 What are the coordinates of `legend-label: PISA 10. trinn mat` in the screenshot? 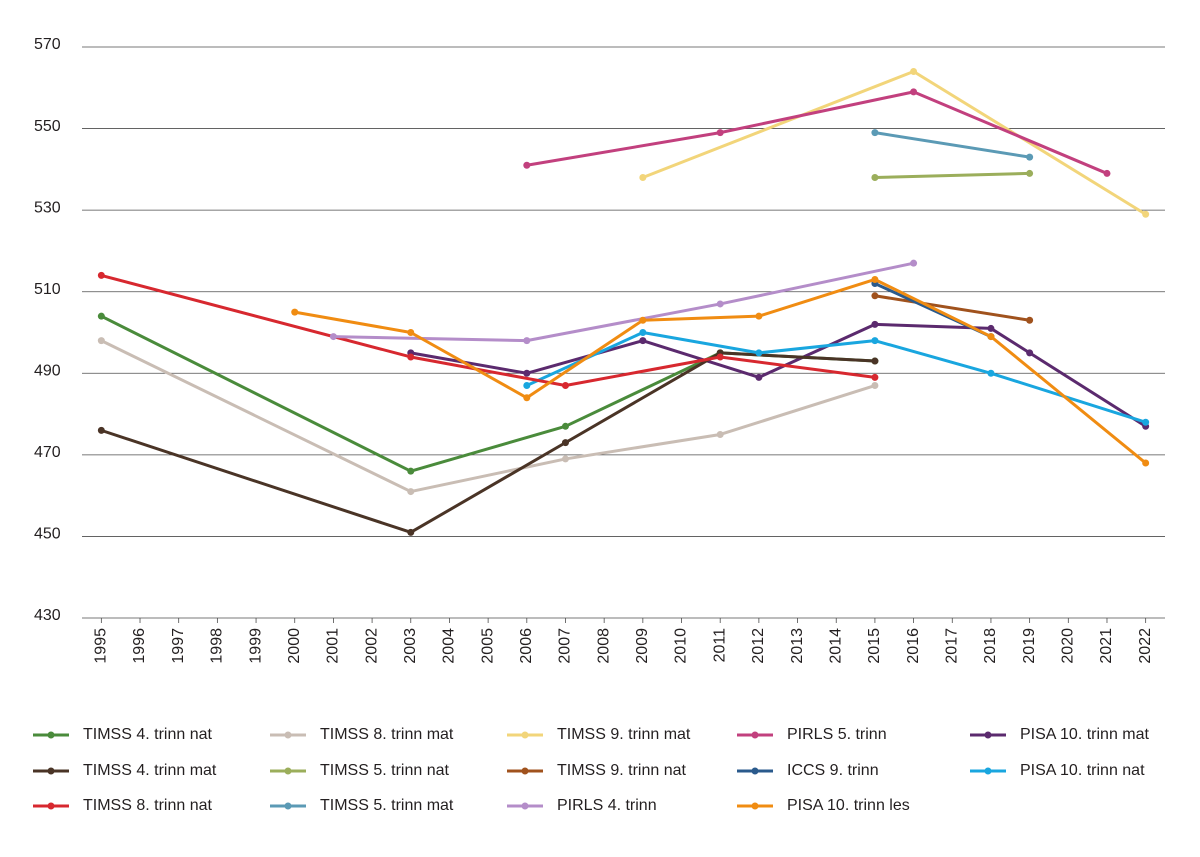 It's located at (1085, 734).